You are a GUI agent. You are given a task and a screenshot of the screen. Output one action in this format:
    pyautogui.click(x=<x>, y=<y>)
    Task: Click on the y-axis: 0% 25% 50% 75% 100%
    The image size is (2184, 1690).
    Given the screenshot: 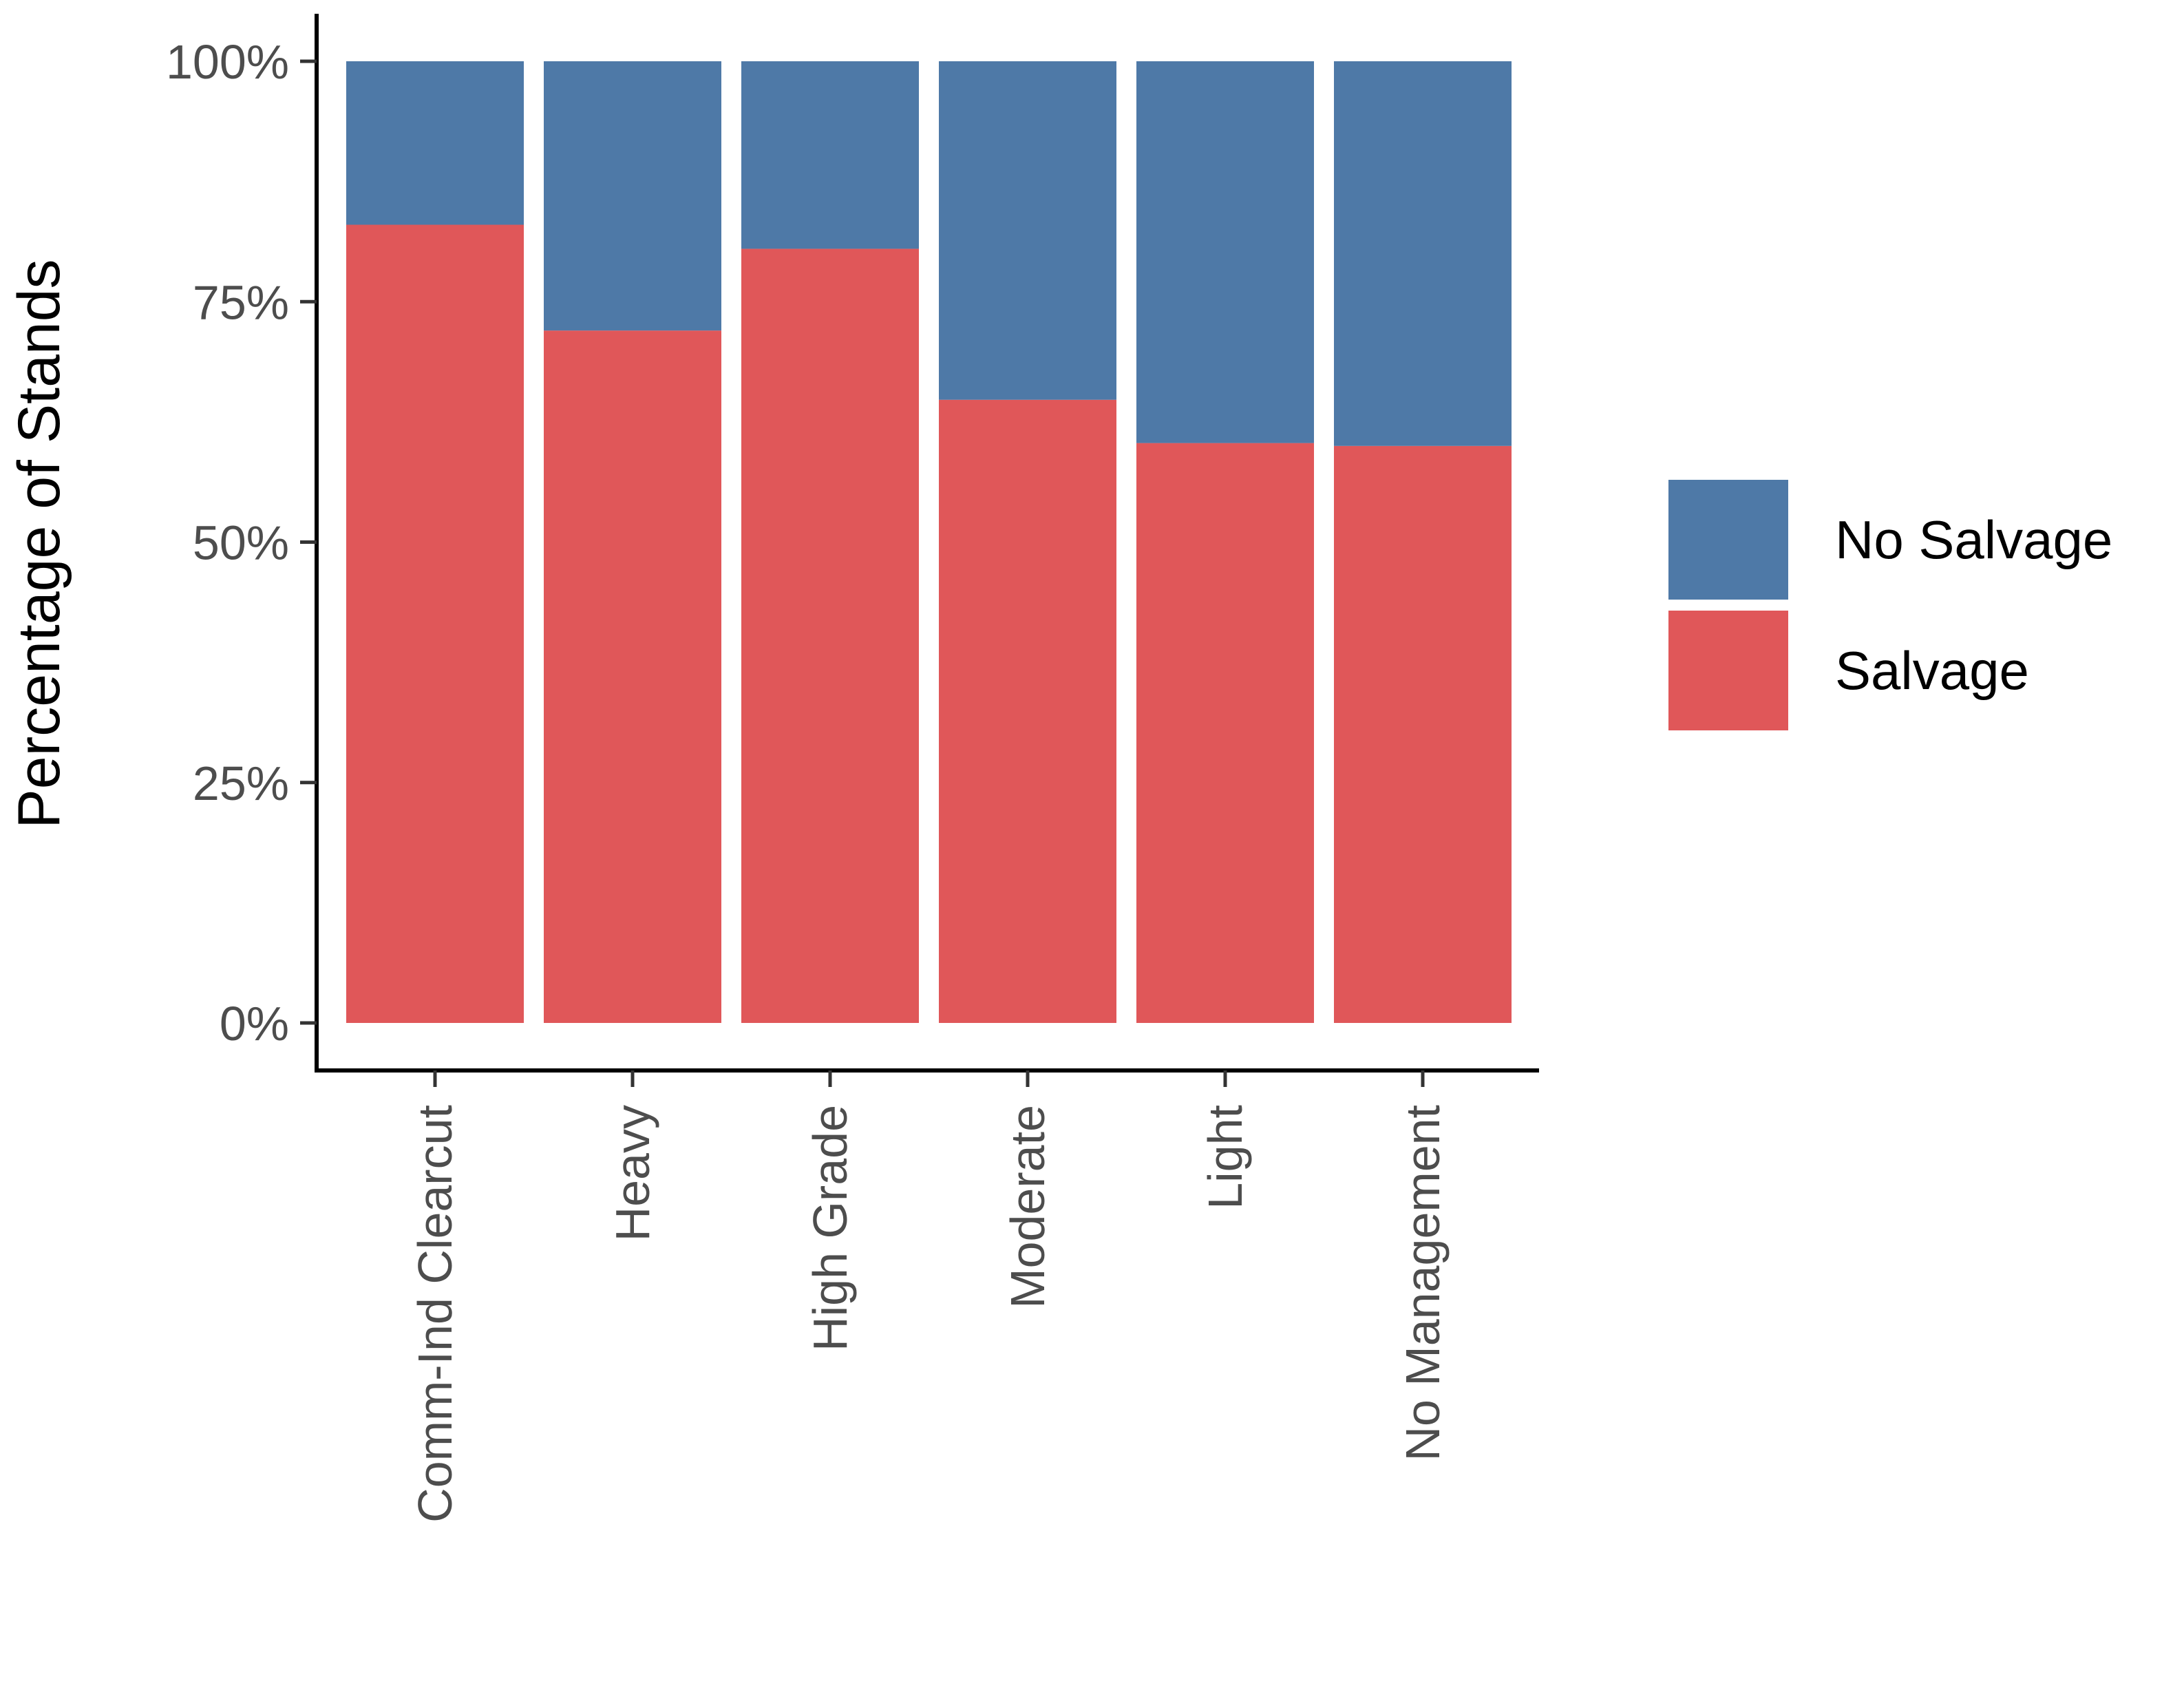 What is the action you would take?
    pyautogui.click(x=242, y=542)
    